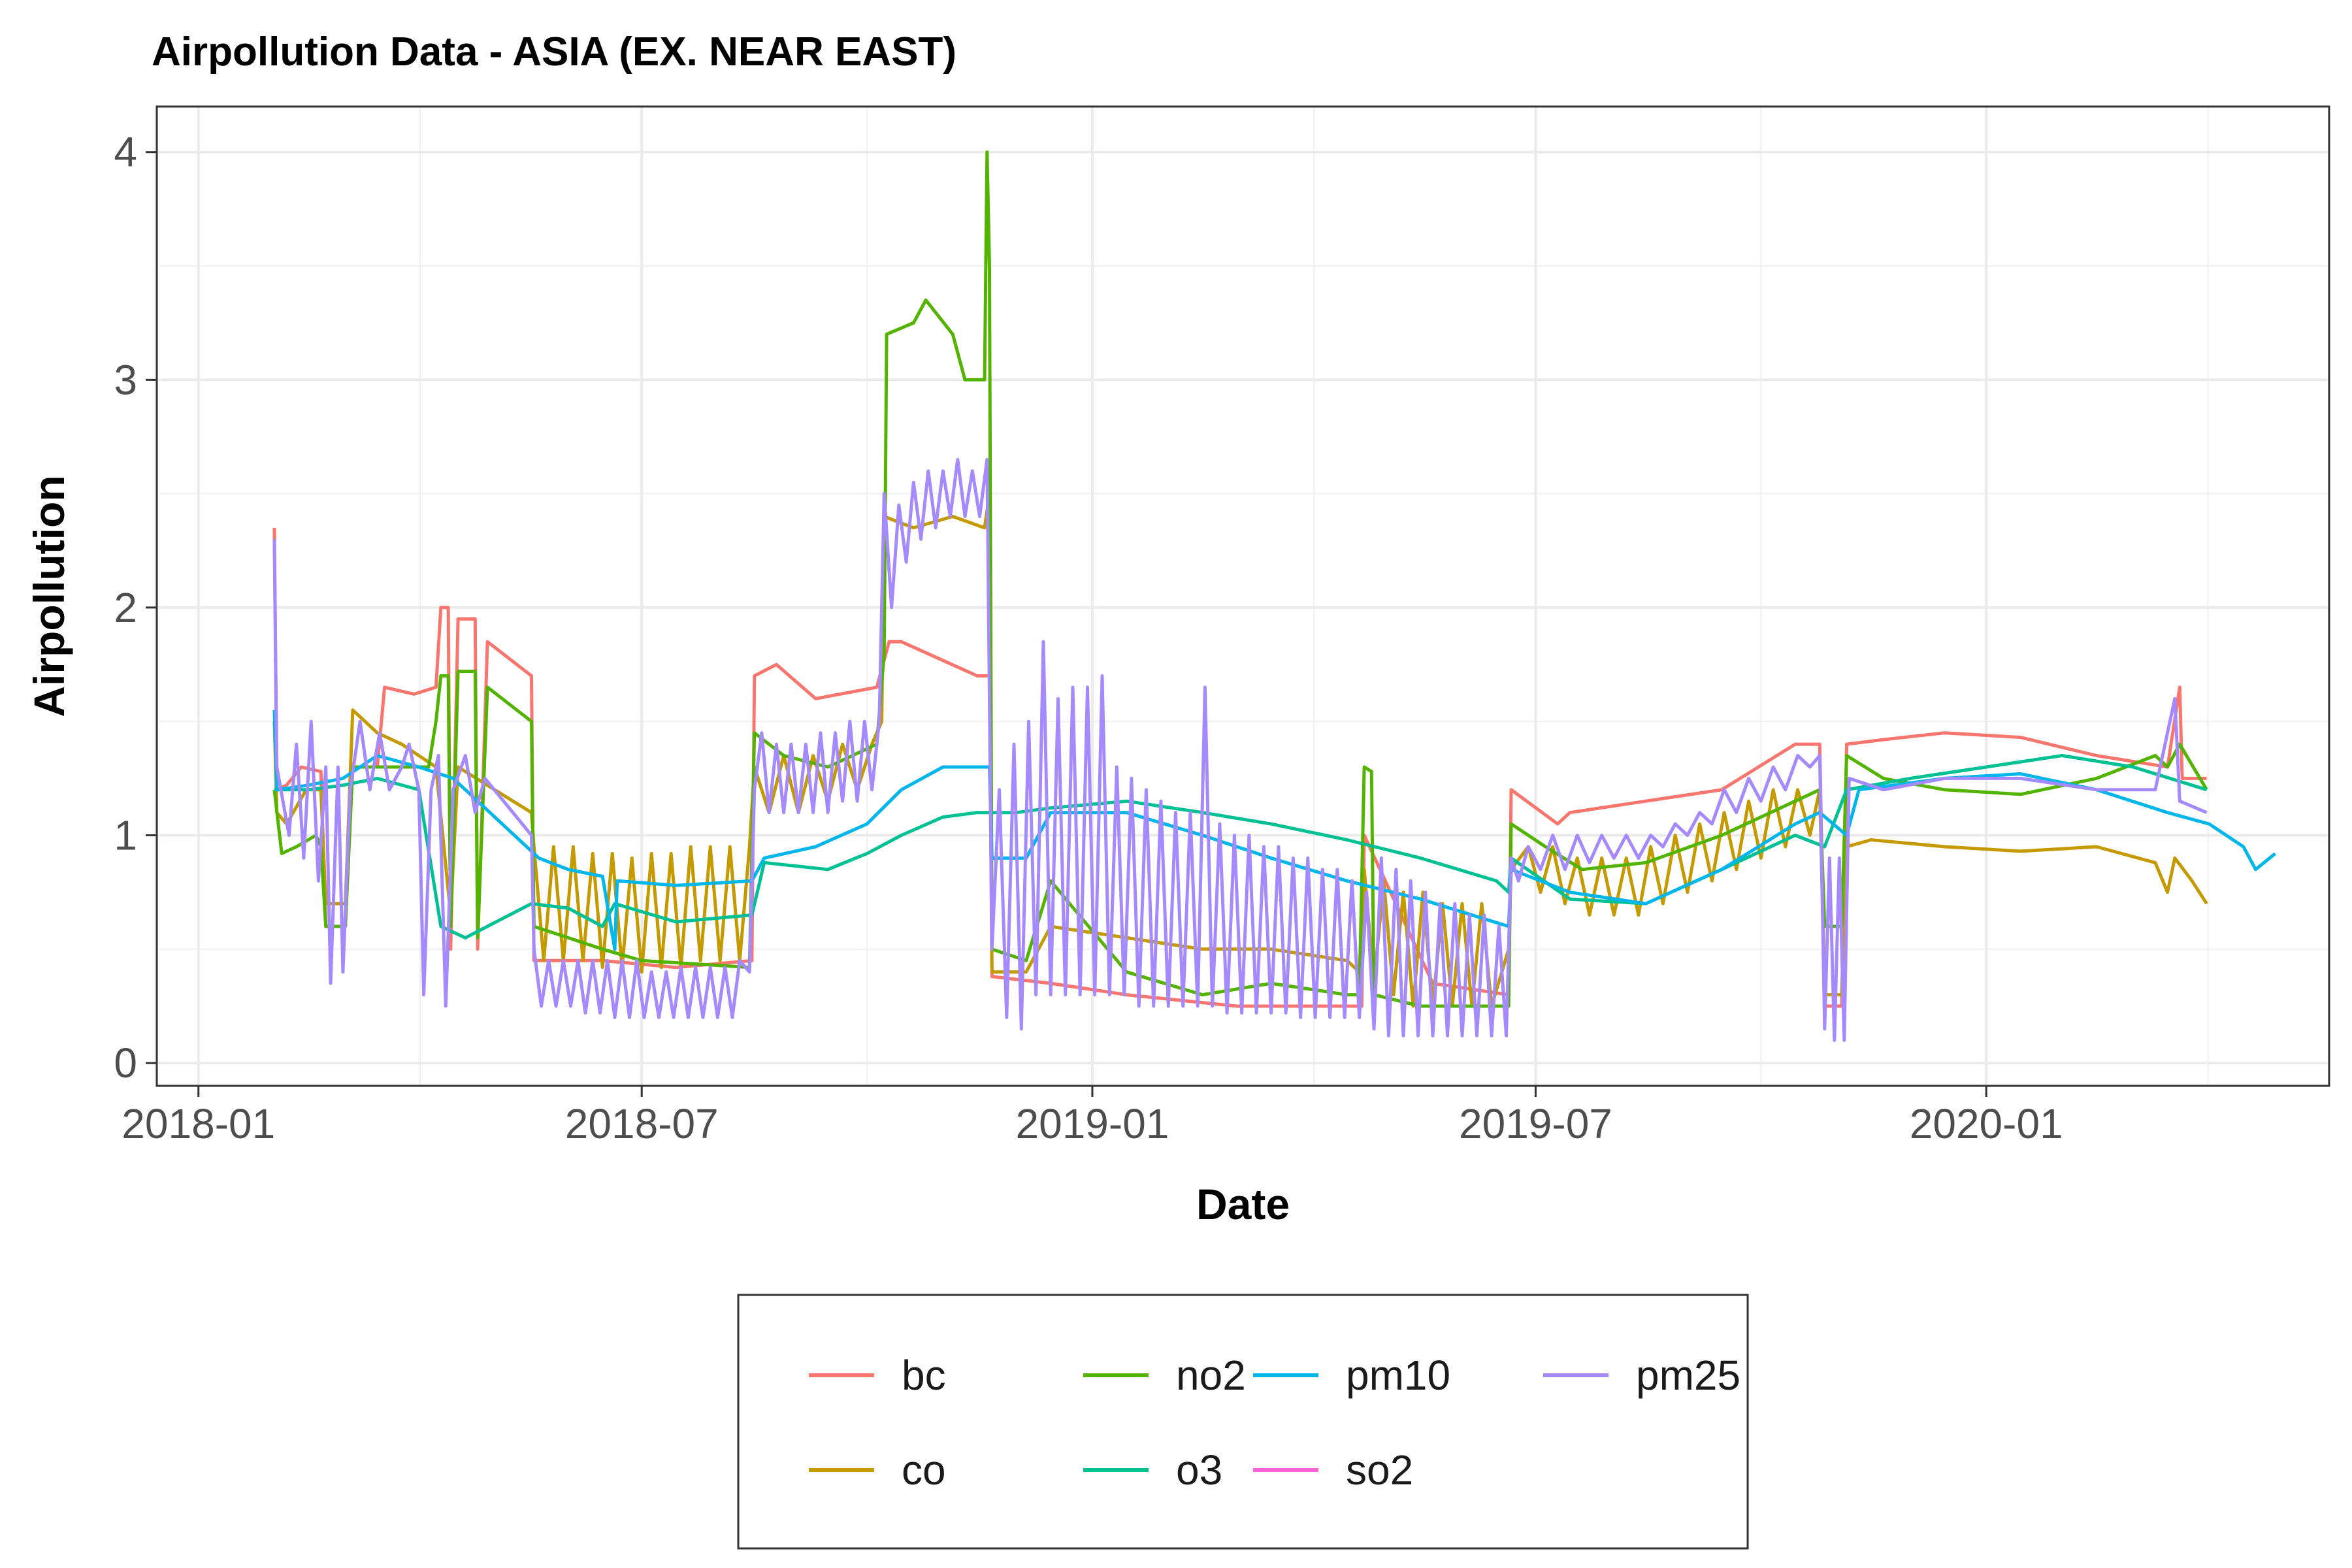 This screenshot has height=1568, width=2352. I want to click on legend-label-o3: o3, so click(1199, 1470).